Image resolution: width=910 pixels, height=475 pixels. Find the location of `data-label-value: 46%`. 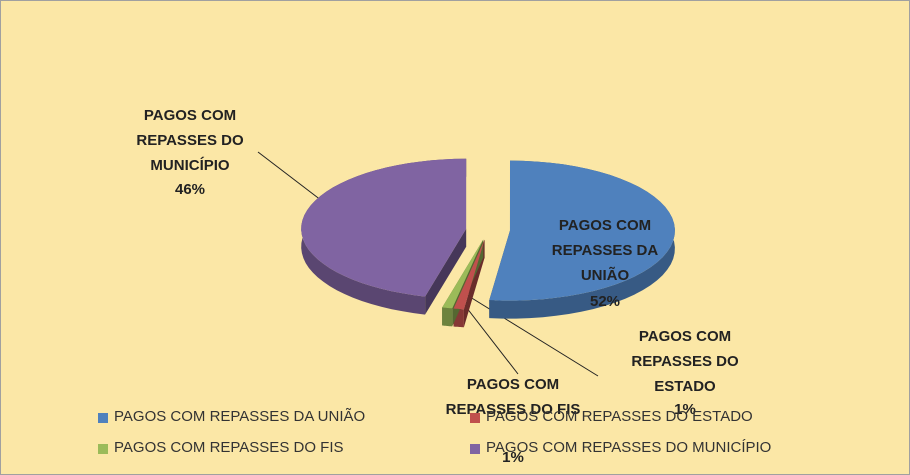

data-label-value: 46% is located at coordinates (190, 189).